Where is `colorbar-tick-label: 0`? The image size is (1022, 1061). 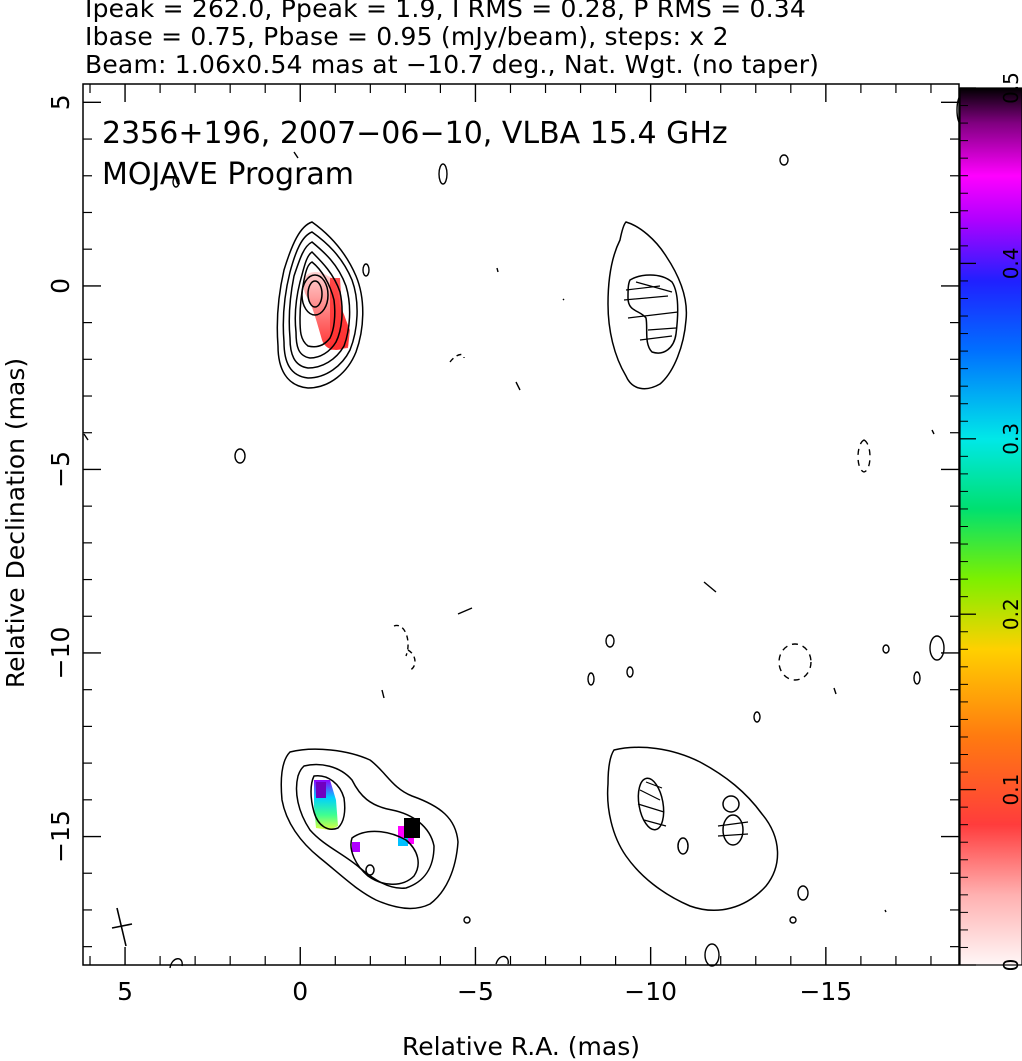
colorbar-tick-label: 0 is located at coordinates (1010, 965).